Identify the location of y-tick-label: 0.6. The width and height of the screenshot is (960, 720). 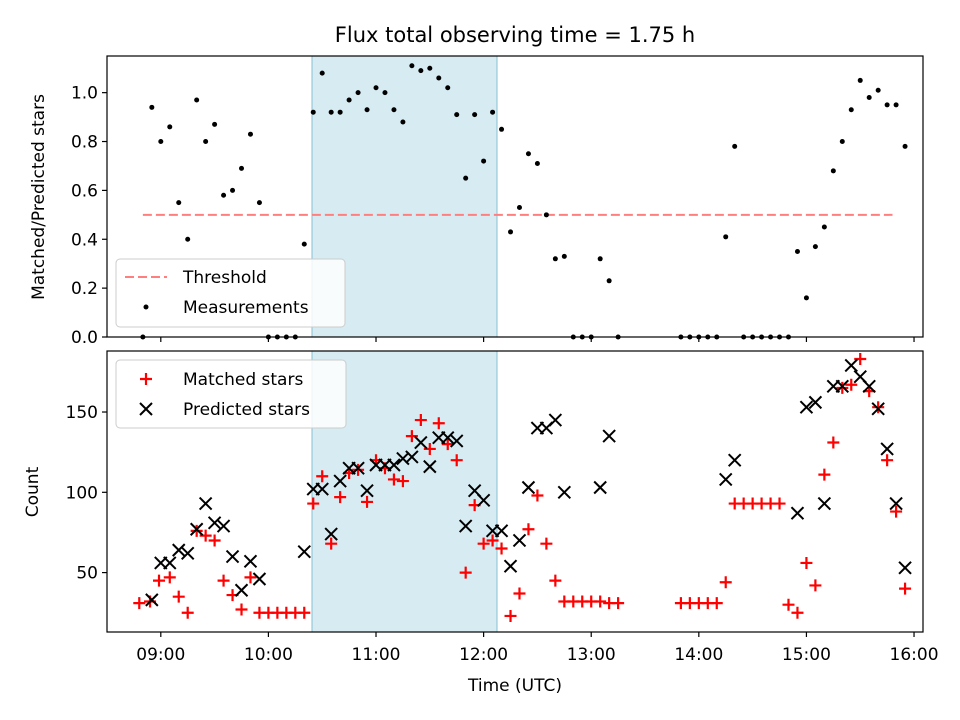
(84, 191).